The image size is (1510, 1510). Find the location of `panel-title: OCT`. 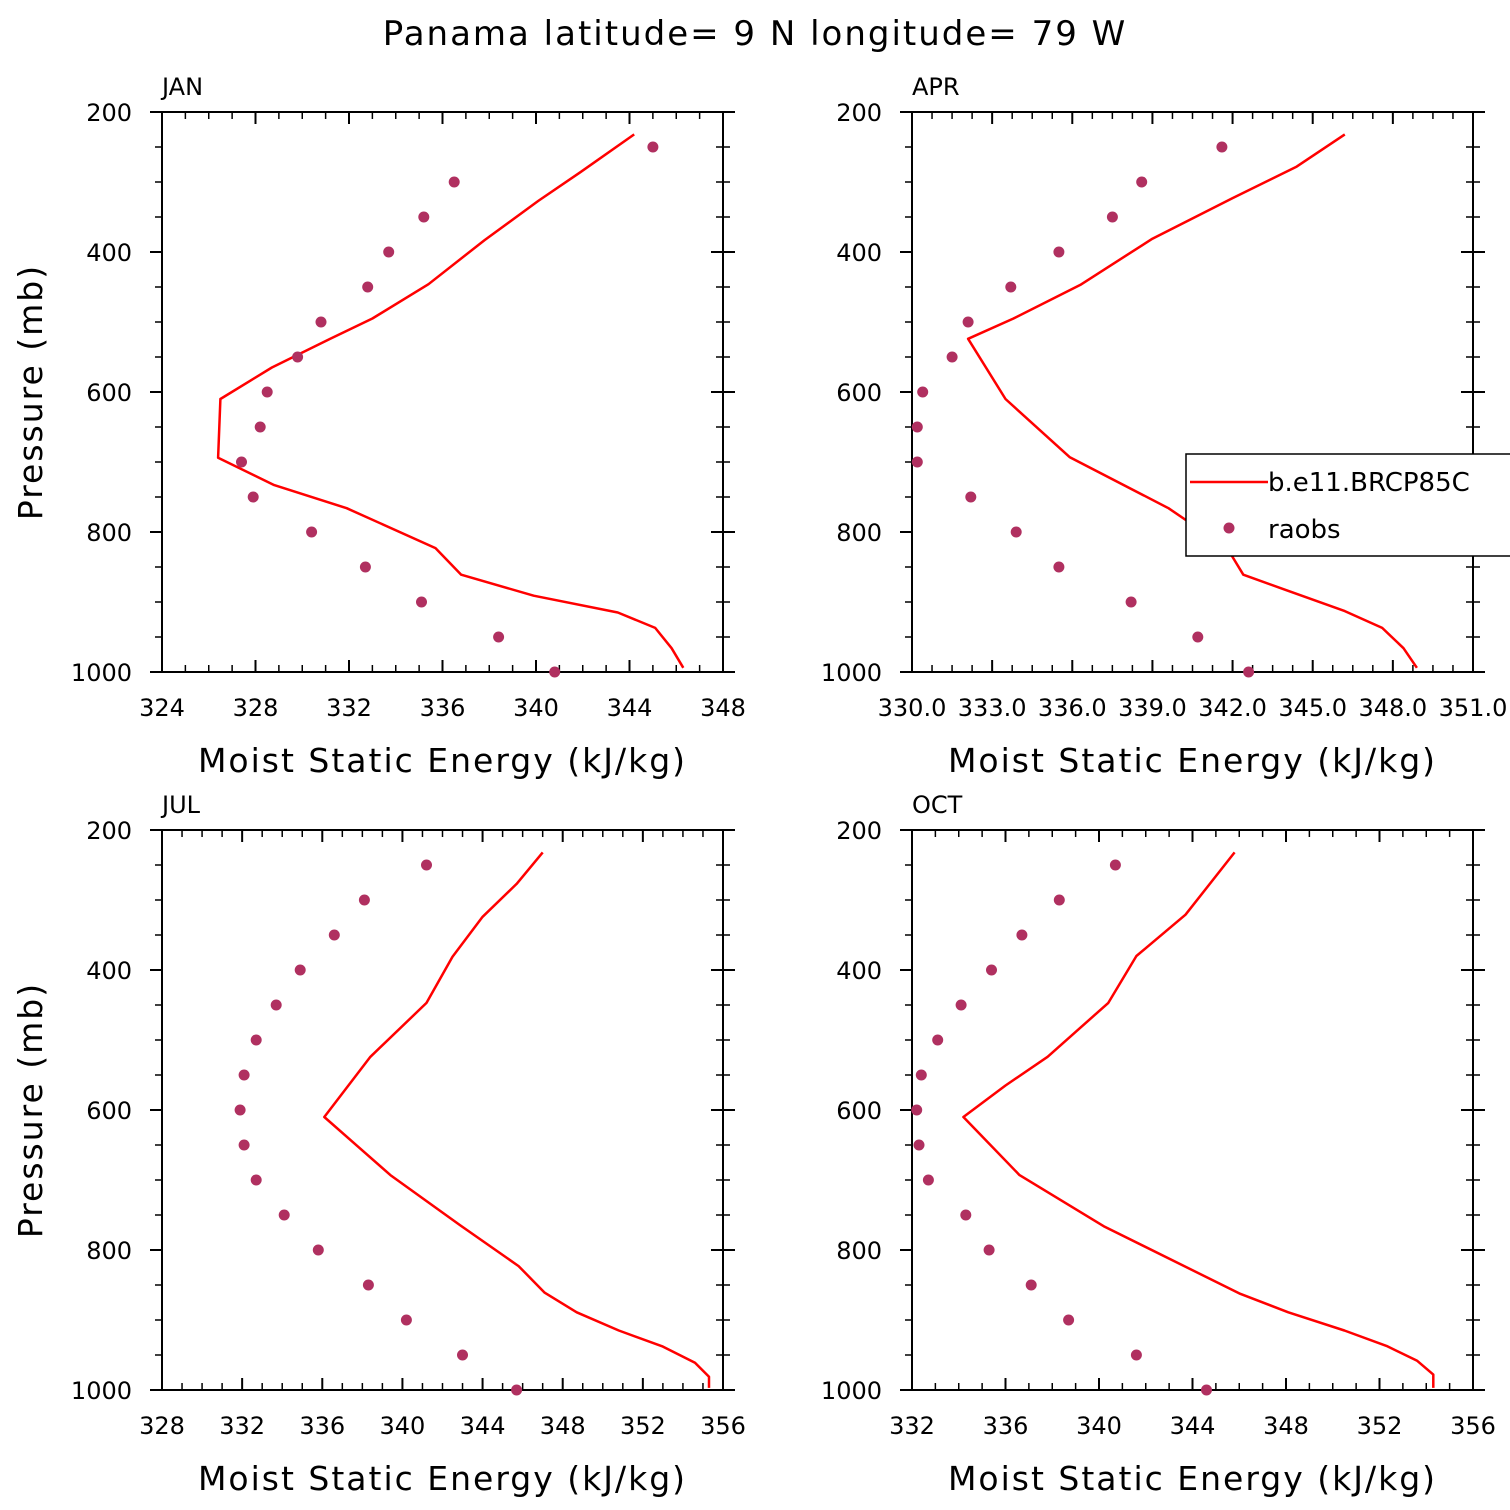

panel-title: OCT is located at coordinates (937, 805).